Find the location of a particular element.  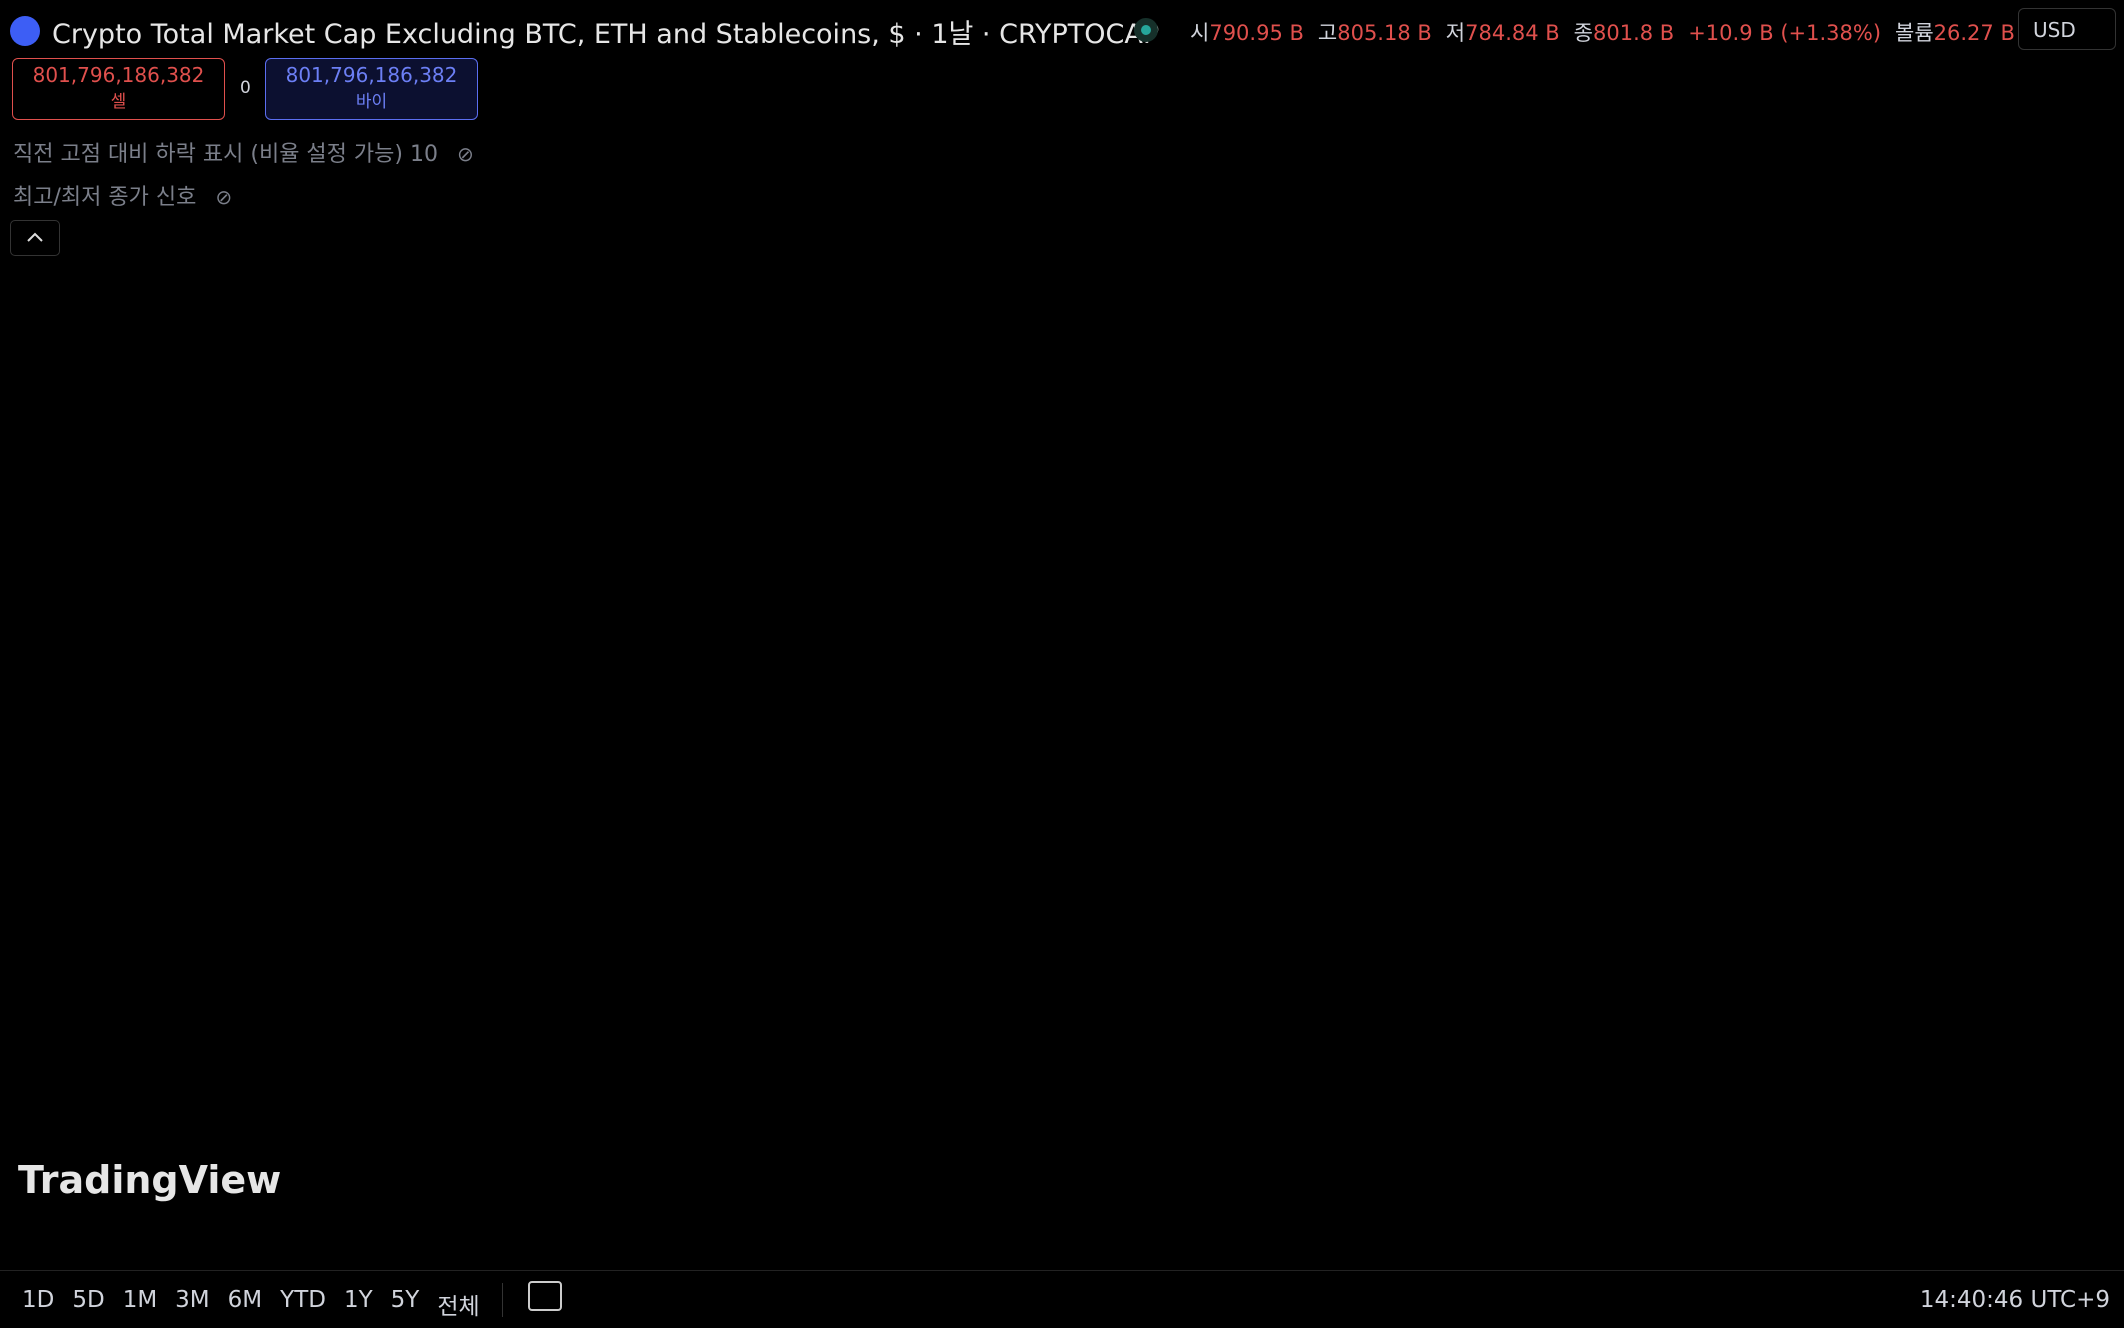

x-tick-label: 4월 is located at coordinates (1345, 1242).